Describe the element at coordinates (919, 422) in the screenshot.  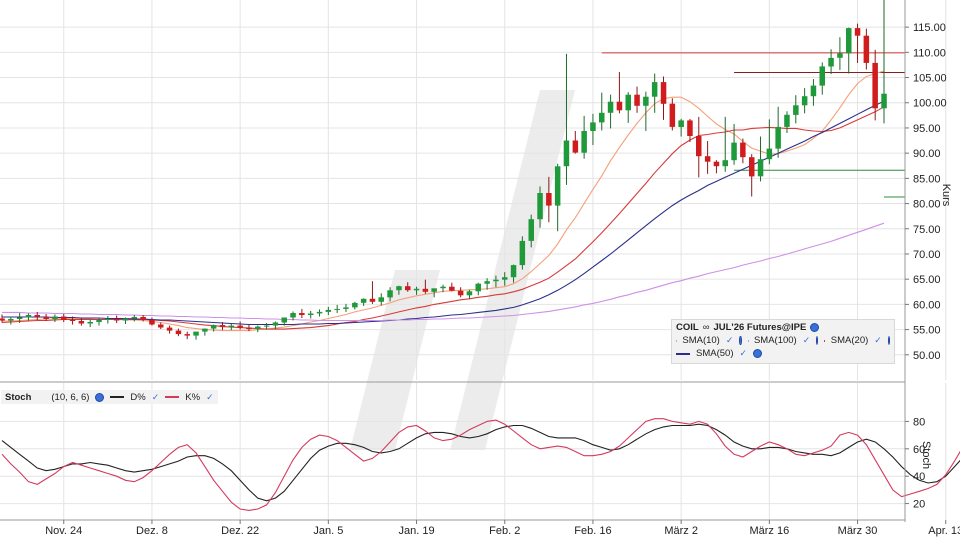
I see `stoch-tick-label: 80` at that location.